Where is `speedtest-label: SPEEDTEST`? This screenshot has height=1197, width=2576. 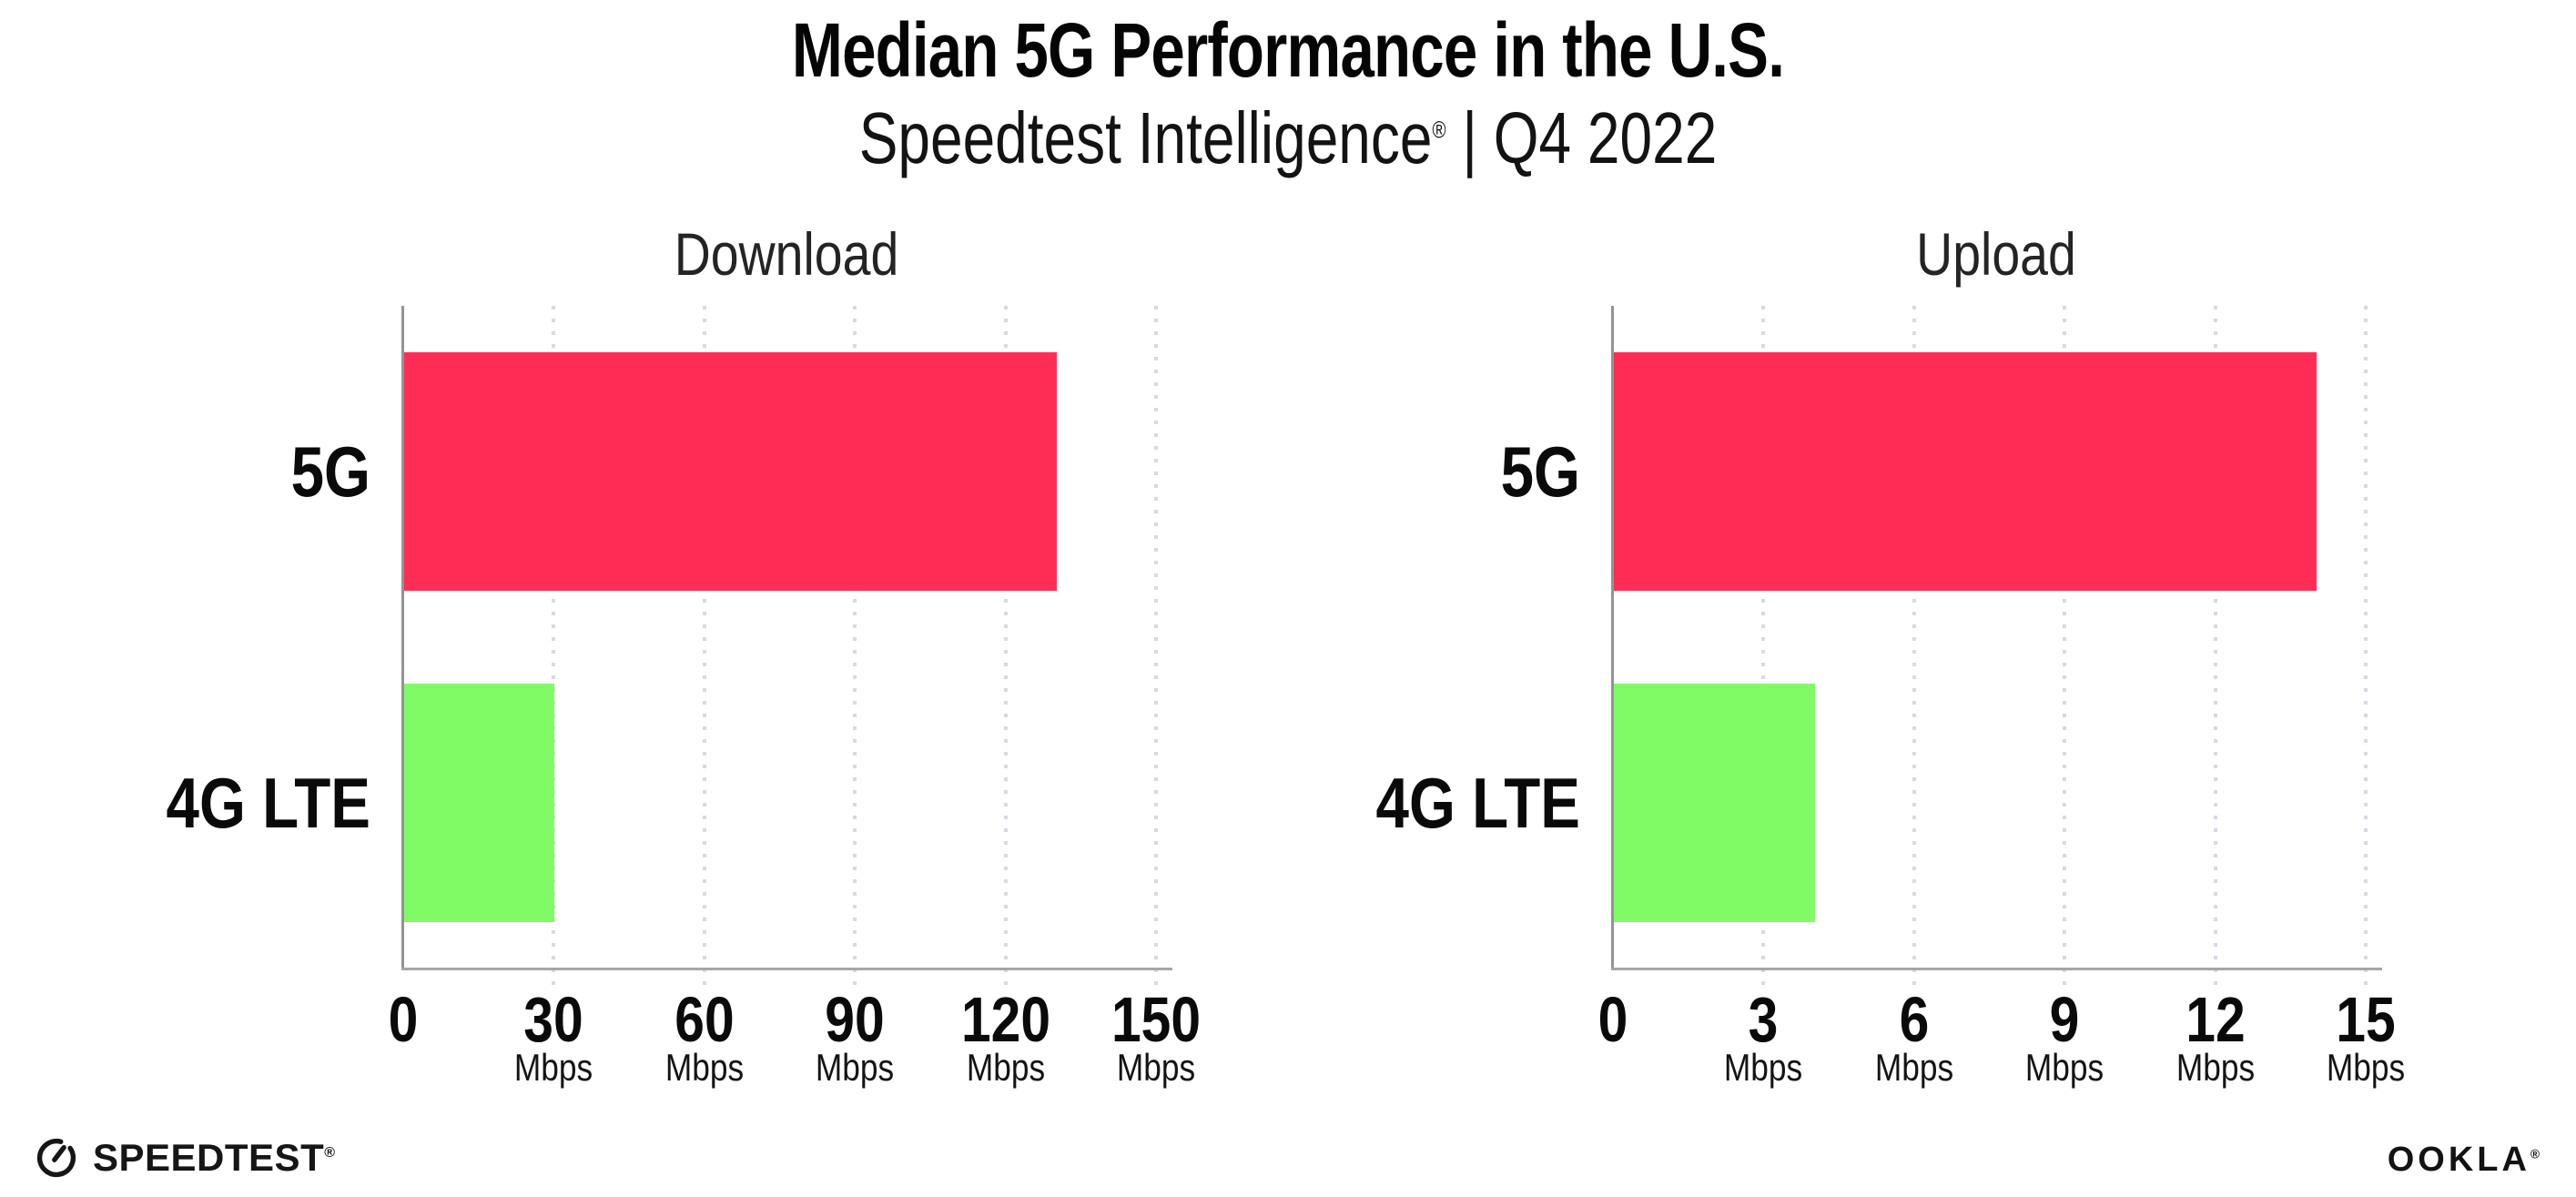
speedtest-label: SPEEDTEST is located at coordinates (209, 1157).